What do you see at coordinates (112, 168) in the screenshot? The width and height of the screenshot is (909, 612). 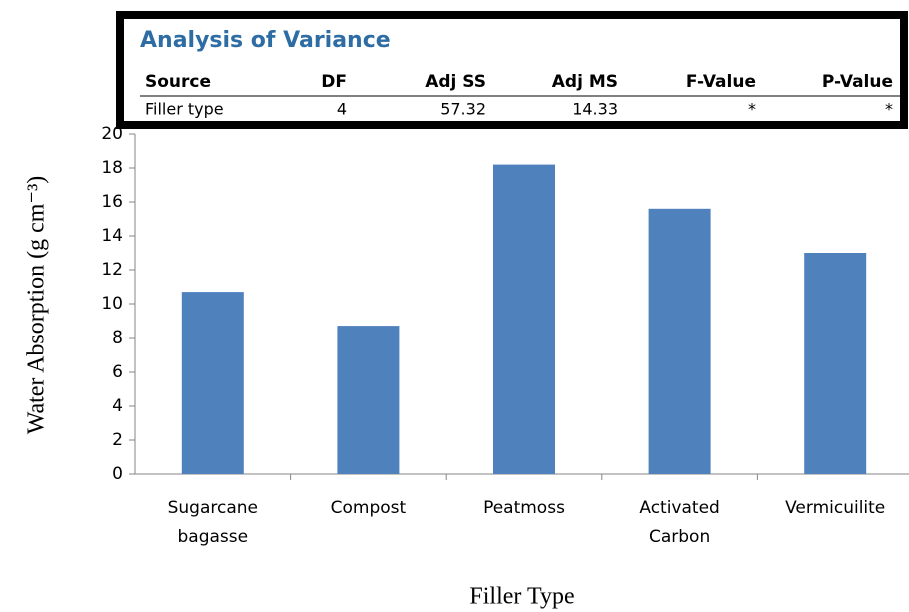 I see `y-tick-label: 18` at bounding box center [112, 168].